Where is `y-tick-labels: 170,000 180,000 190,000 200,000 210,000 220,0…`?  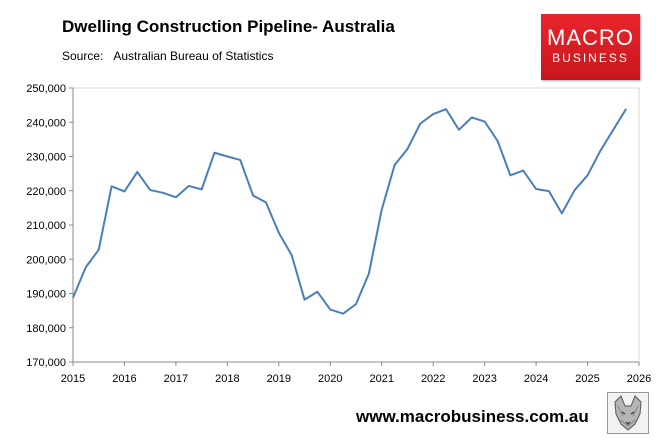
y-tick-labels: 170,000 180,000 190,000 200,000 210,000 220,0… is located at coordinates (46, 226).